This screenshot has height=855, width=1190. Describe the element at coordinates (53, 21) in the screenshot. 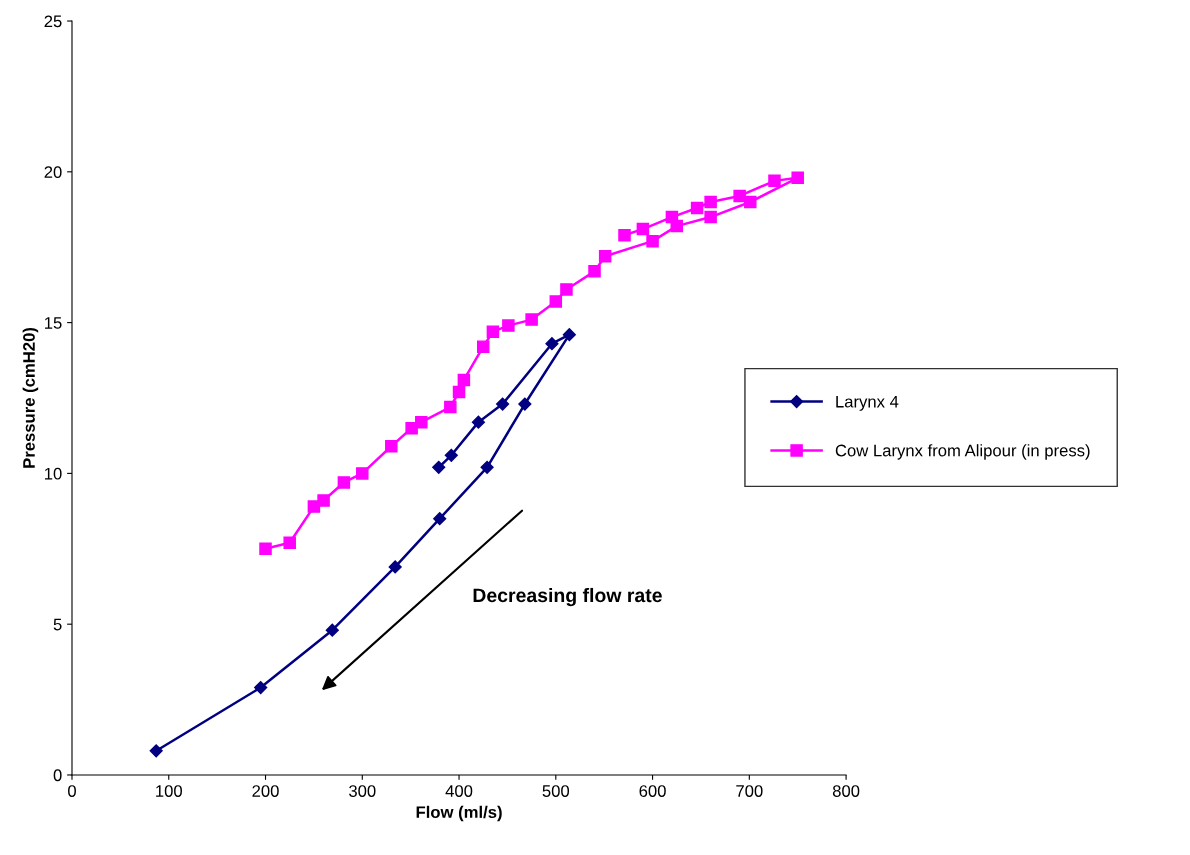

I see `y-tick-label: 25` at that location.